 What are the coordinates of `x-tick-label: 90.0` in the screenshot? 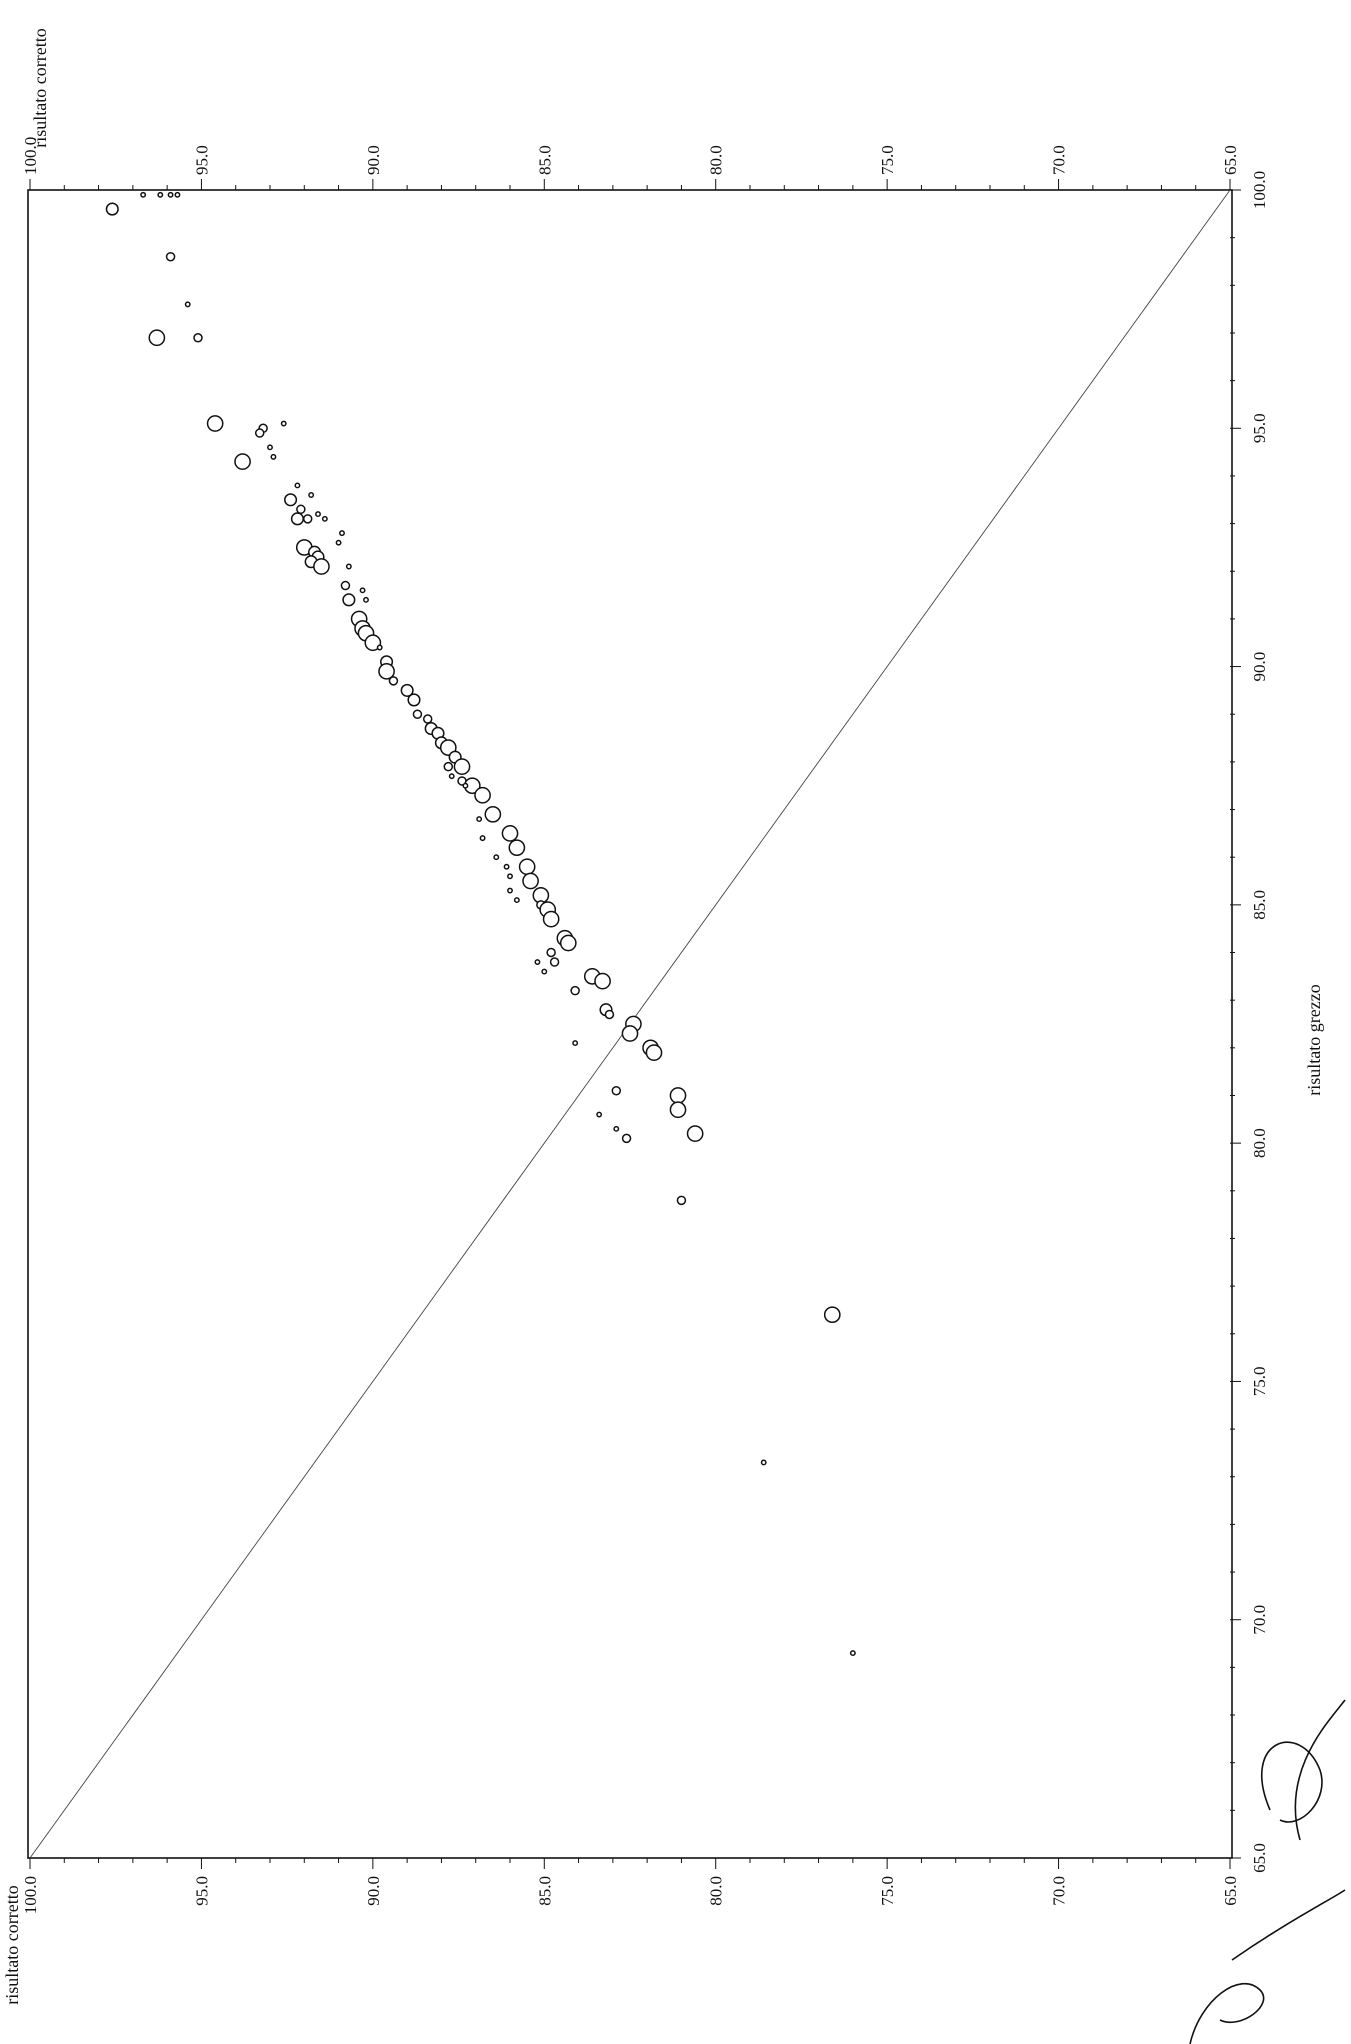 It's located at (1259, 667).